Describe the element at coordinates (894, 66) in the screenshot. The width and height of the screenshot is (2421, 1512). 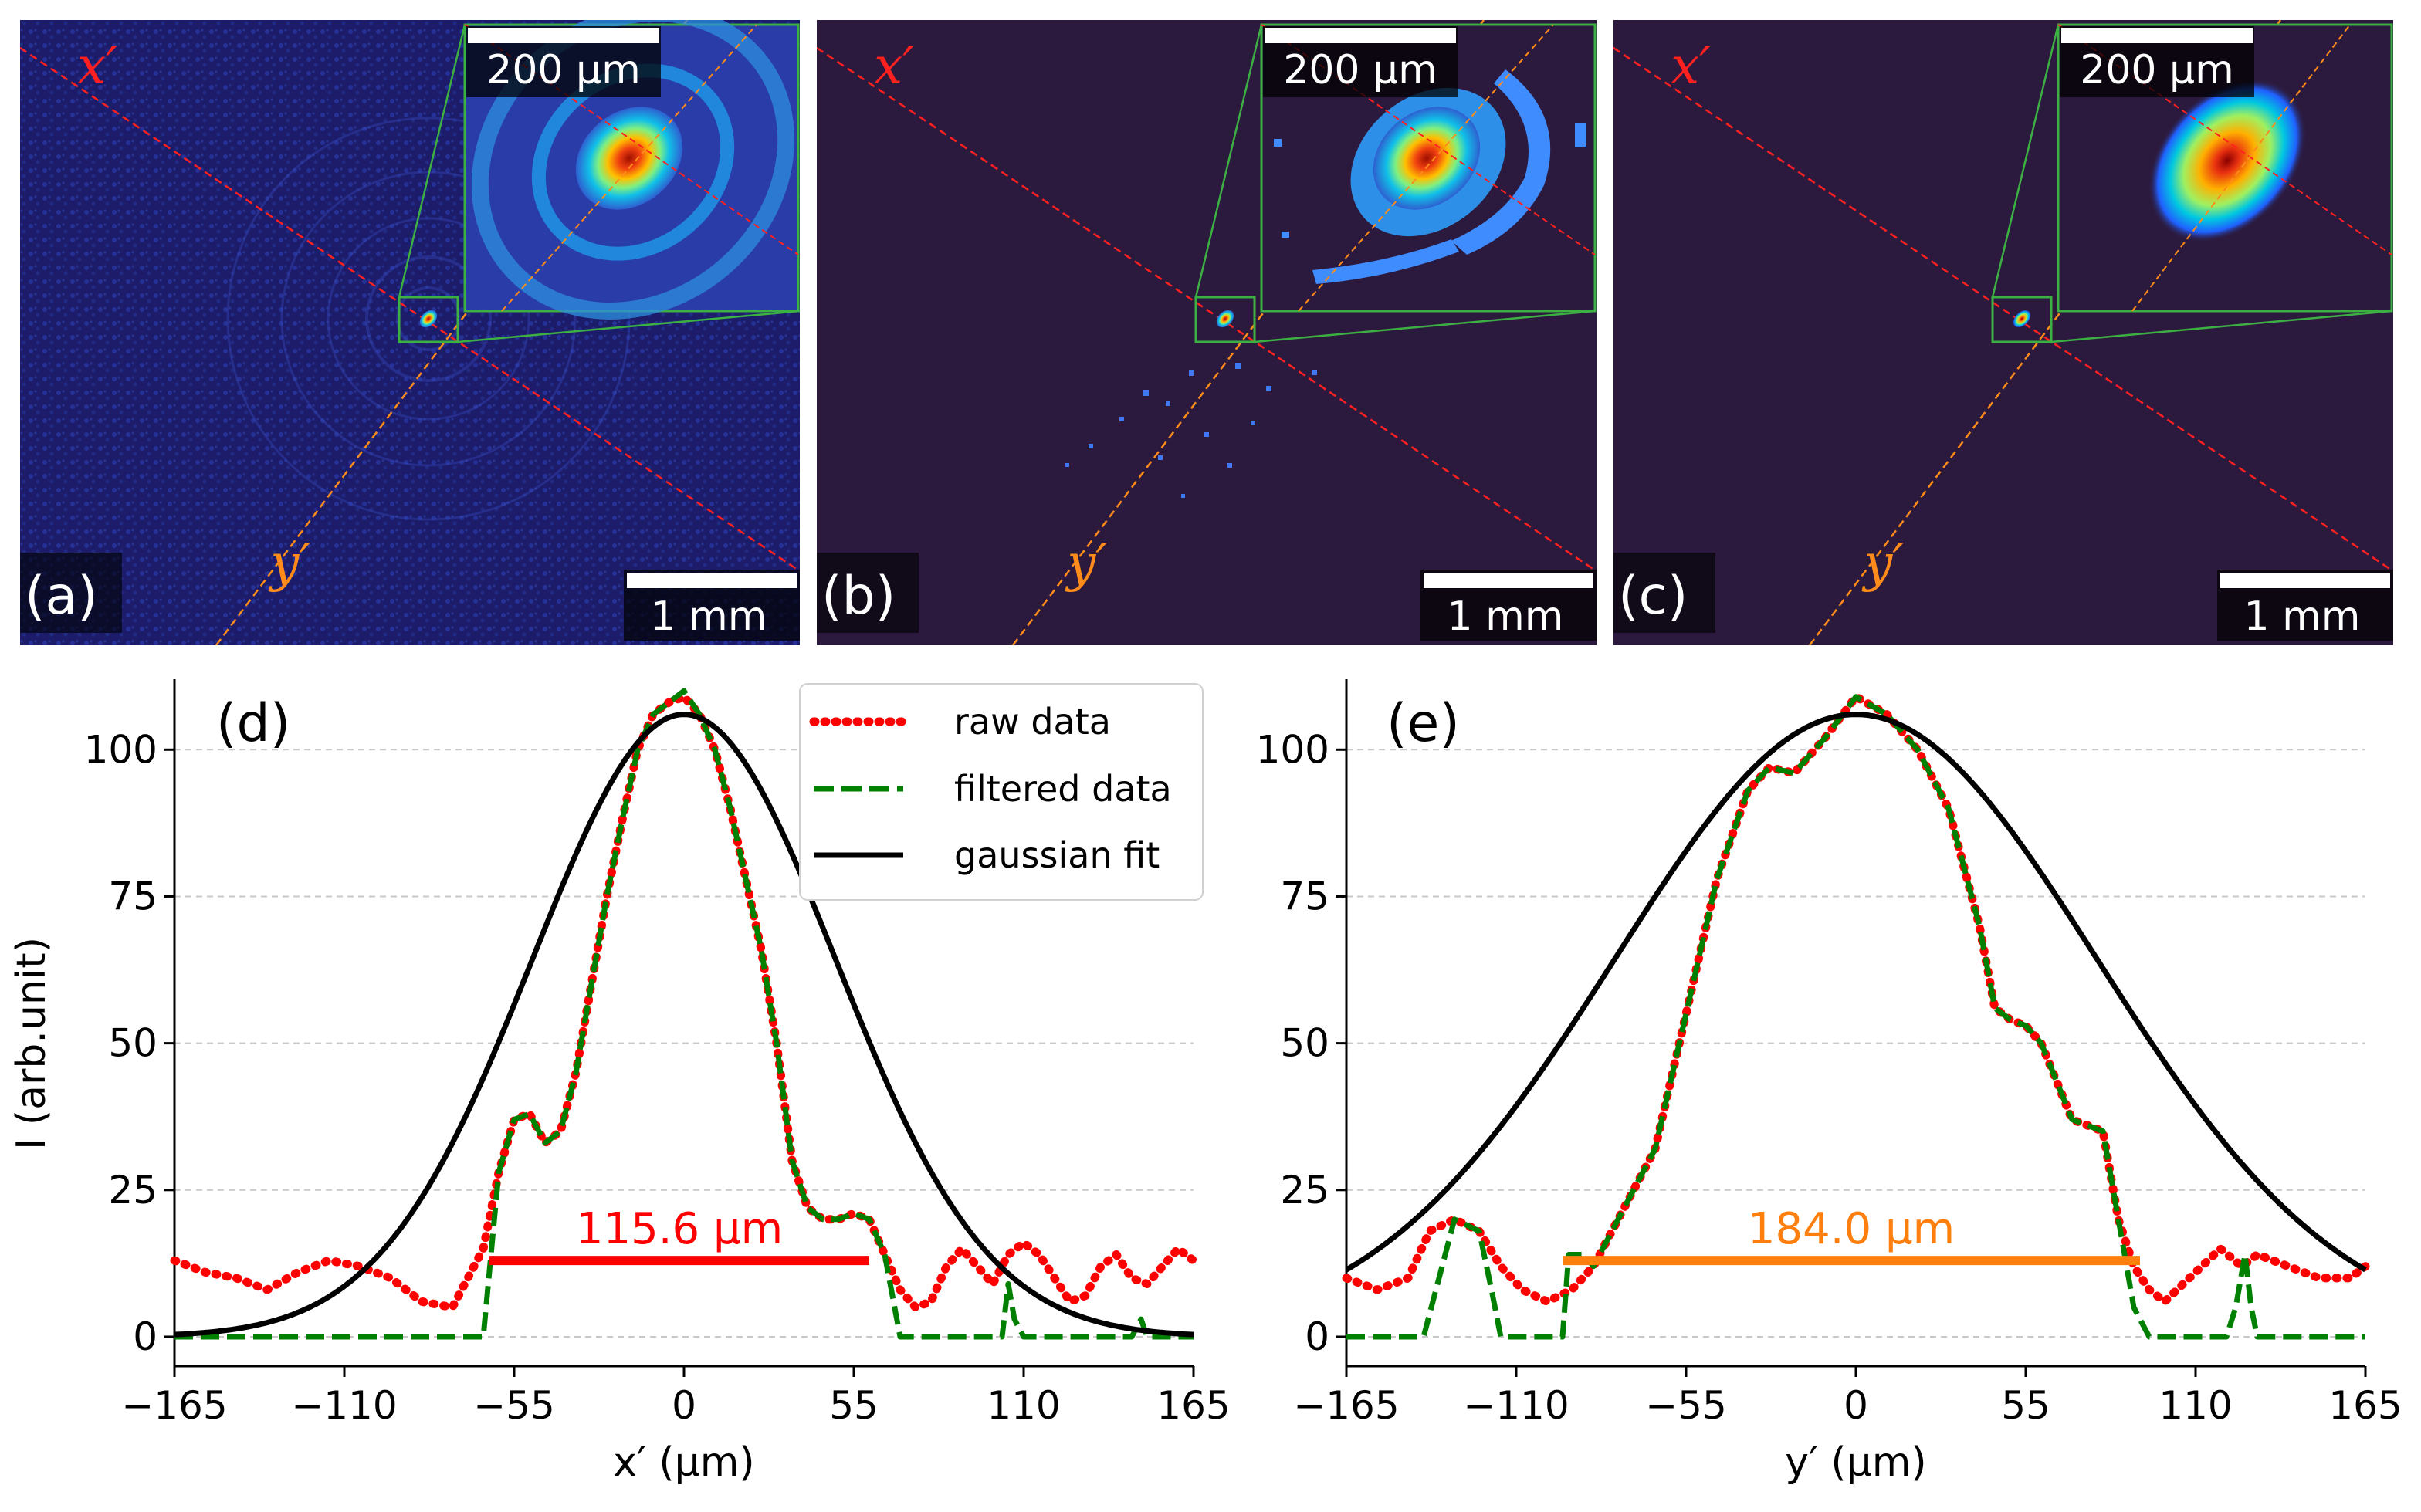
I see `panel-b-x-label: x′` at that location.